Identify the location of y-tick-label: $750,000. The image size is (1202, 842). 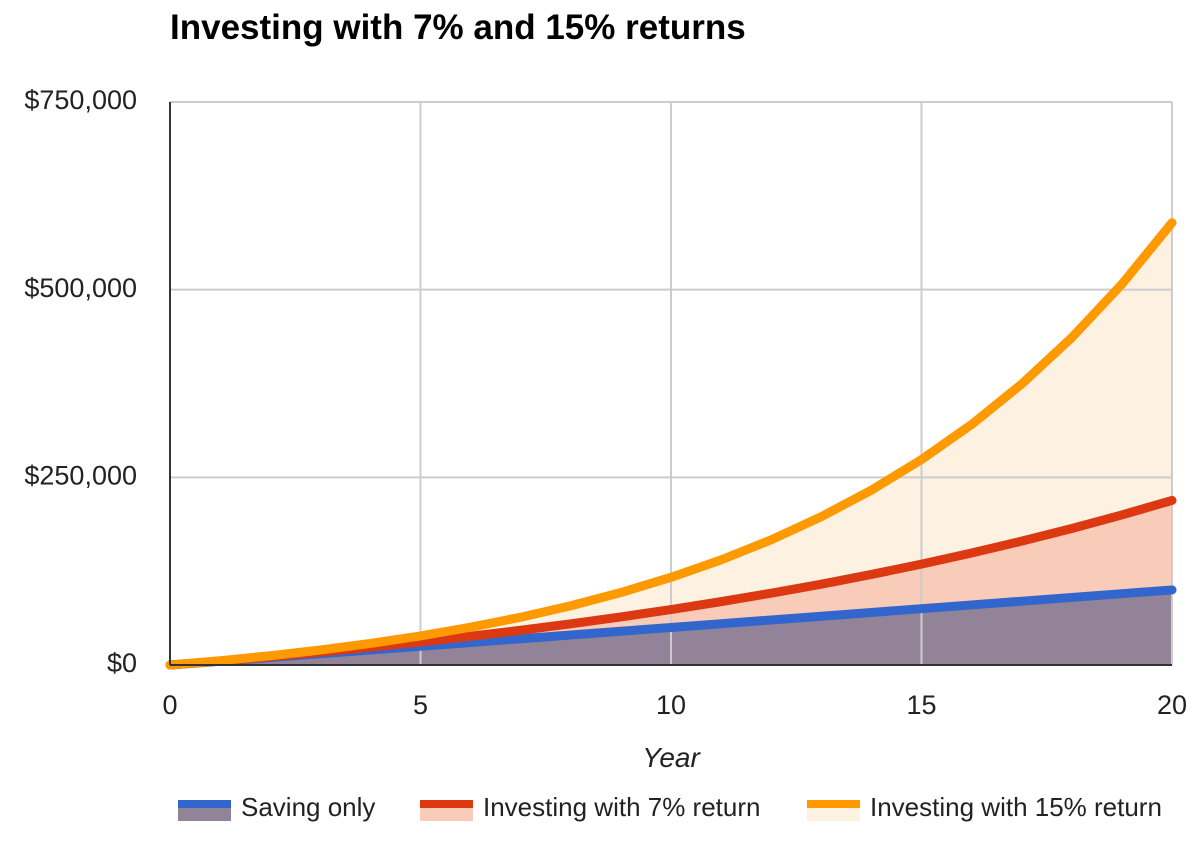
(80, 100).